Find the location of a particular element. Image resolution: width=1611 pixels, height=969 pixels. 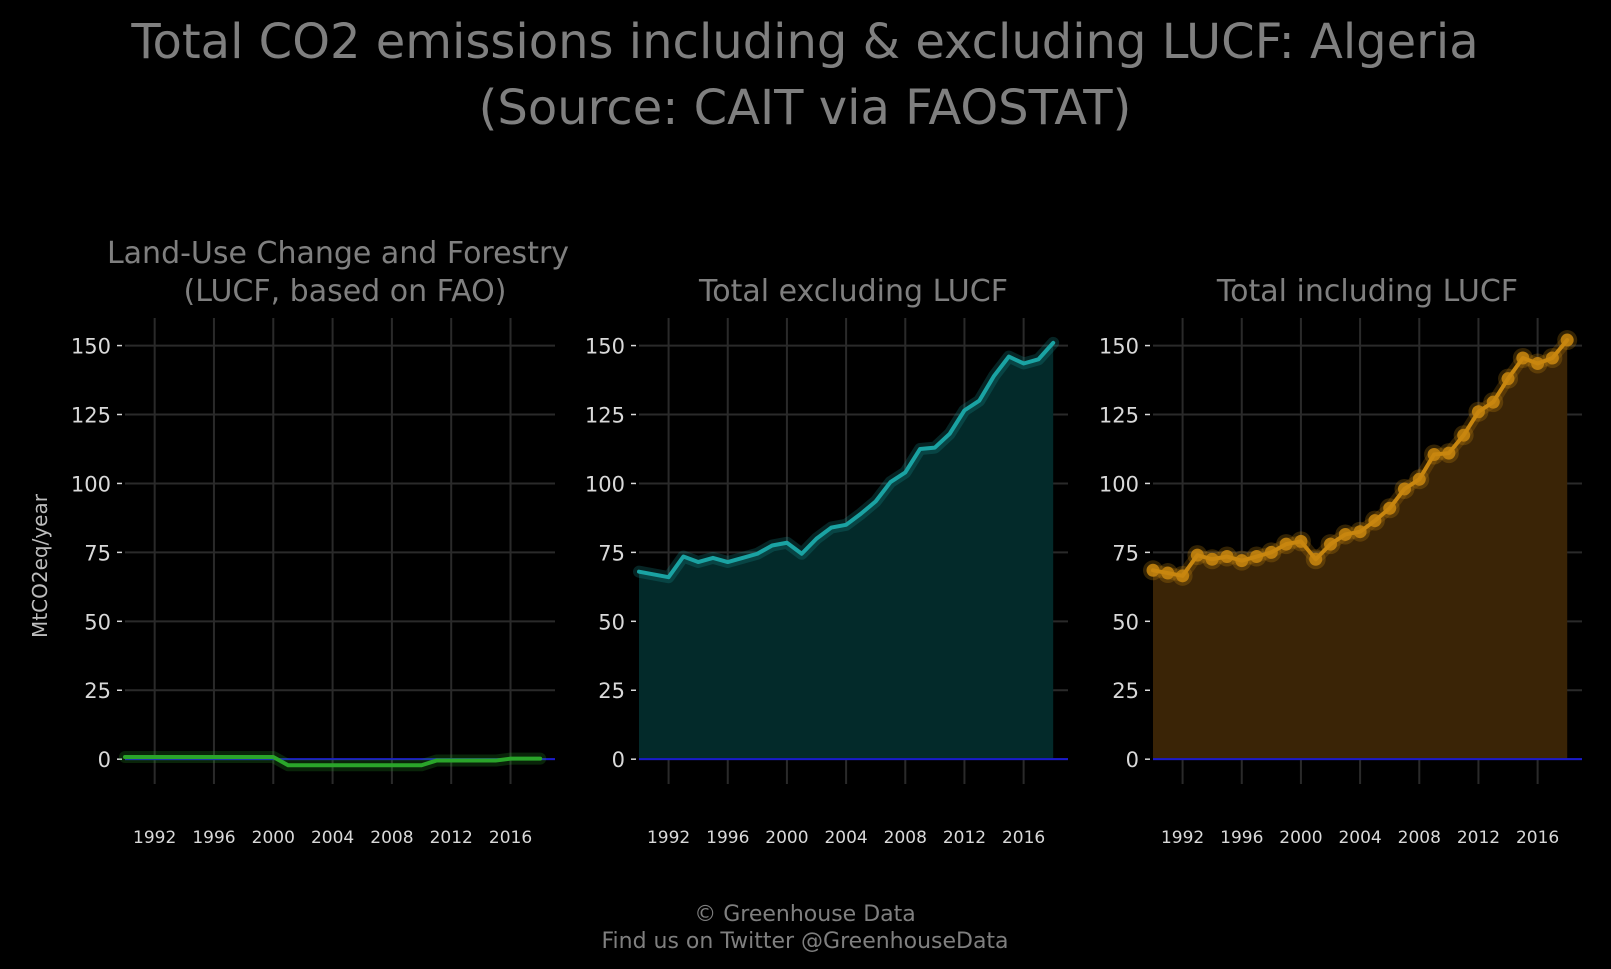

footer-twitter: Find us on Twitter @GreenhouseData is located at coordinates (804, 941).